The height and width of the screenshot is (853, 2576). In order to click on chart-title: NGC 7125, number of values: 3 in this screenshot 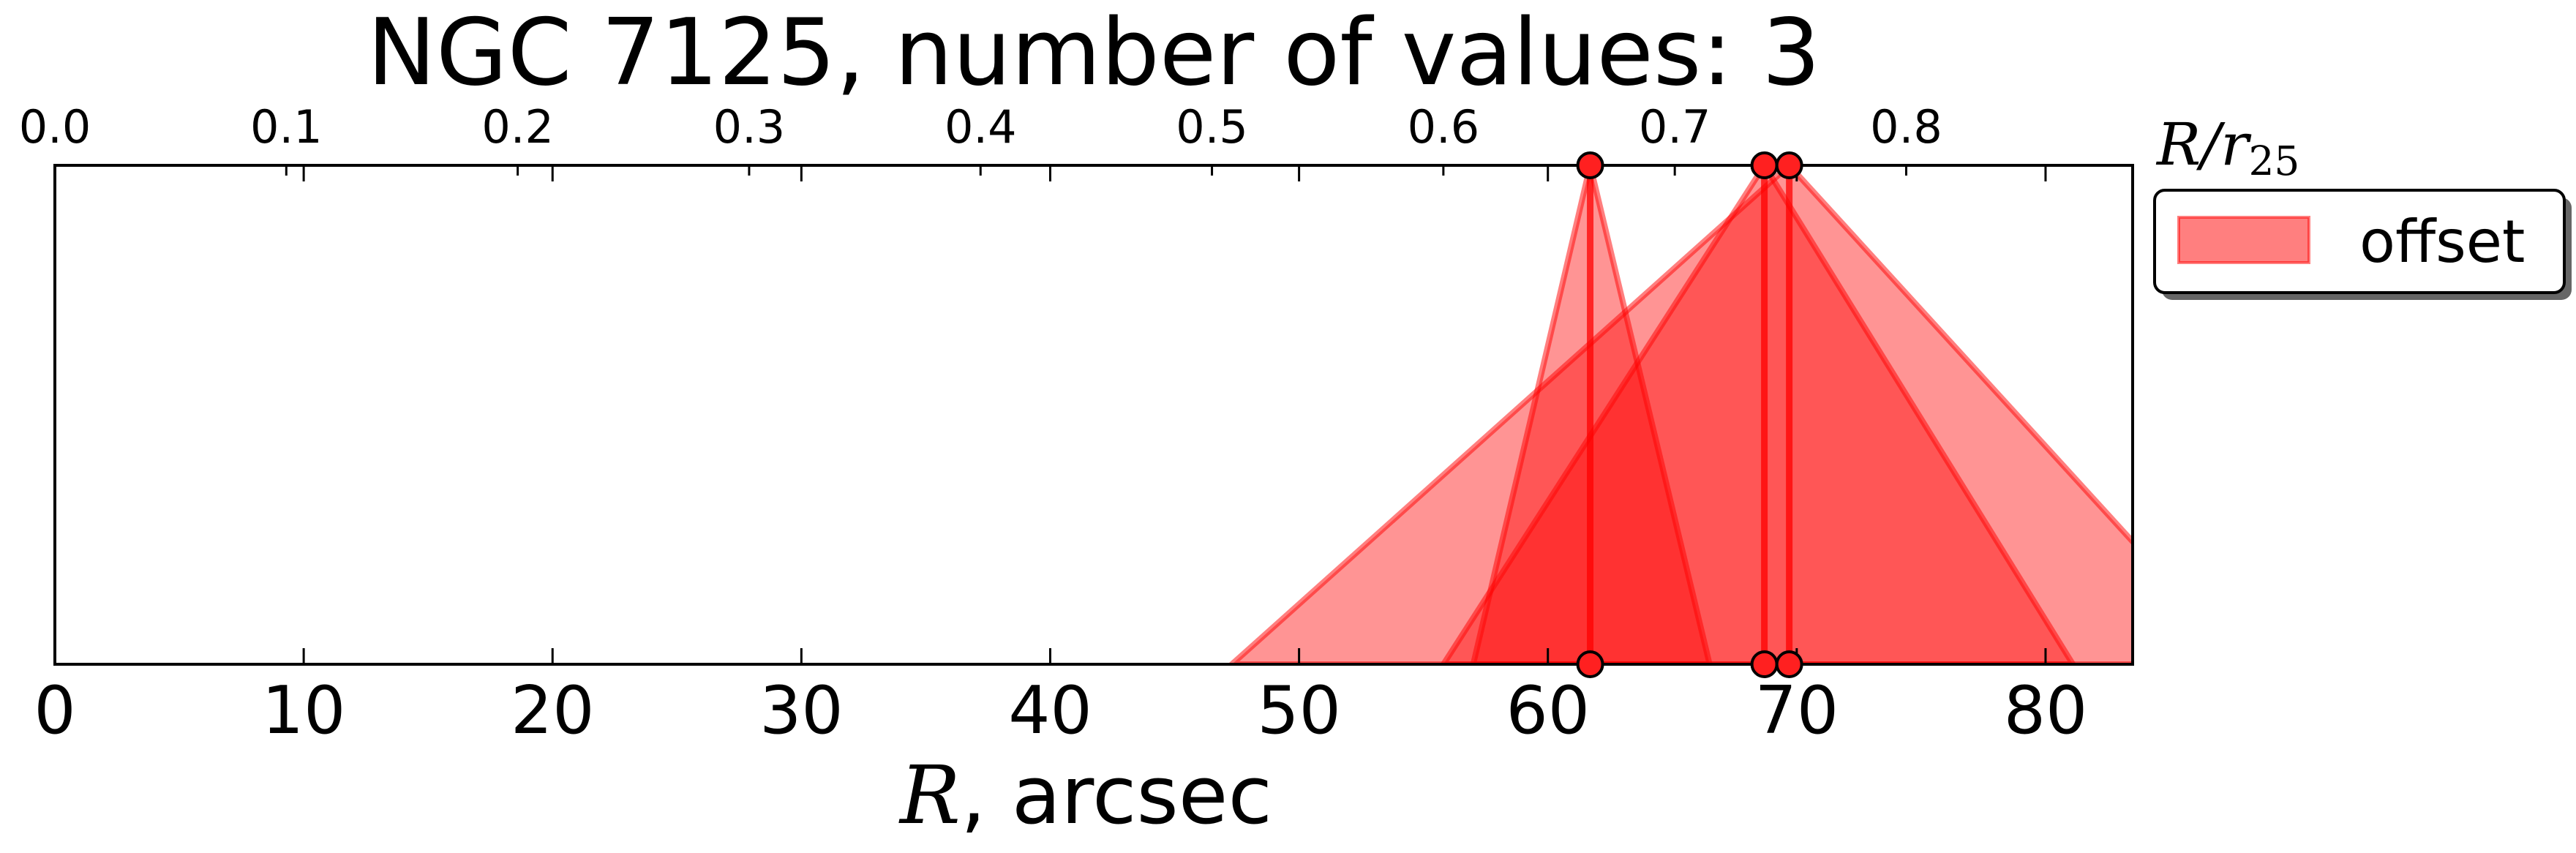, I will do `click(1093, 53)`.